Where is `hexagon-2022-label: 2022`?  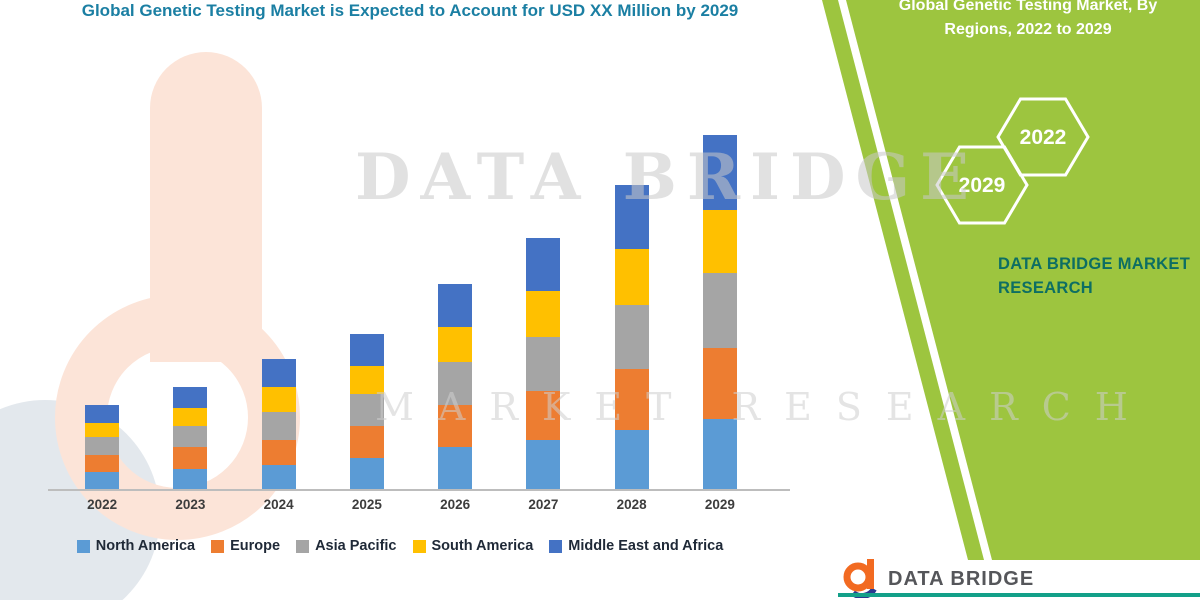
hexagon-2022-label: 2022 is located at coordinates (1043, 137).